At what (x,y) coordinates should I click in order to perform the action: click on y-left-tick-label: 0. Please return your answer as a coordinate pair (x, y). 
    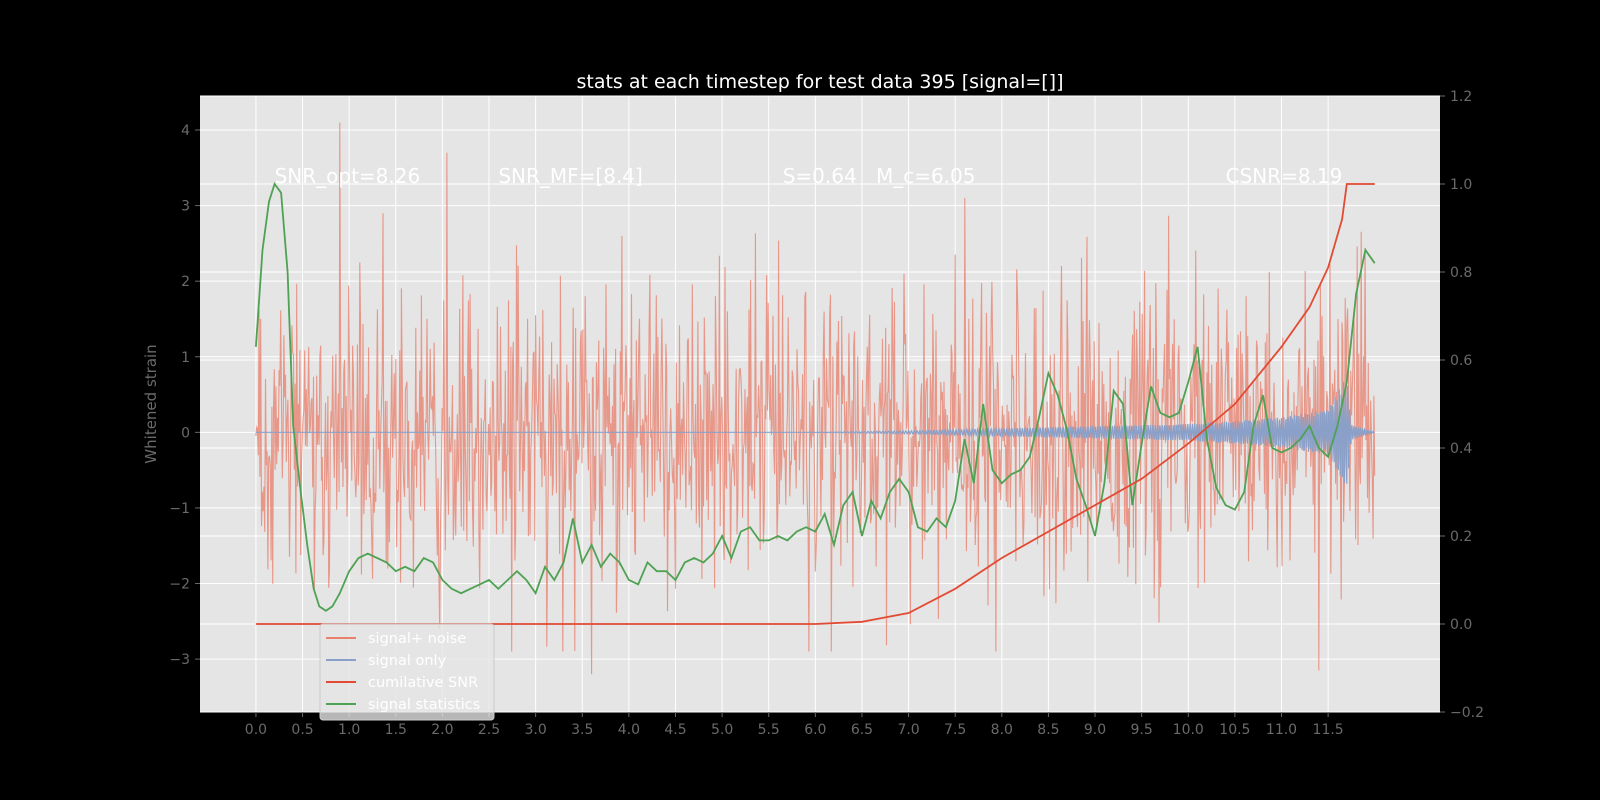
    Looking at the image, I should click on (185, 433).